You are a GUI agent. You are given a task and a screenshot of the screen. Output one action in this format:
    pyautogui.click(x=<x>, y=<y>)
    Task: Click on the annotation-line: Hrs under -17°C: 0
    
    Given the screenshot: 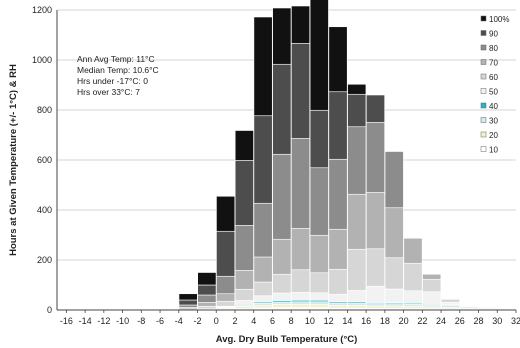 What is the action you would take?
    pyautogui.click(x=112, y=81)
    